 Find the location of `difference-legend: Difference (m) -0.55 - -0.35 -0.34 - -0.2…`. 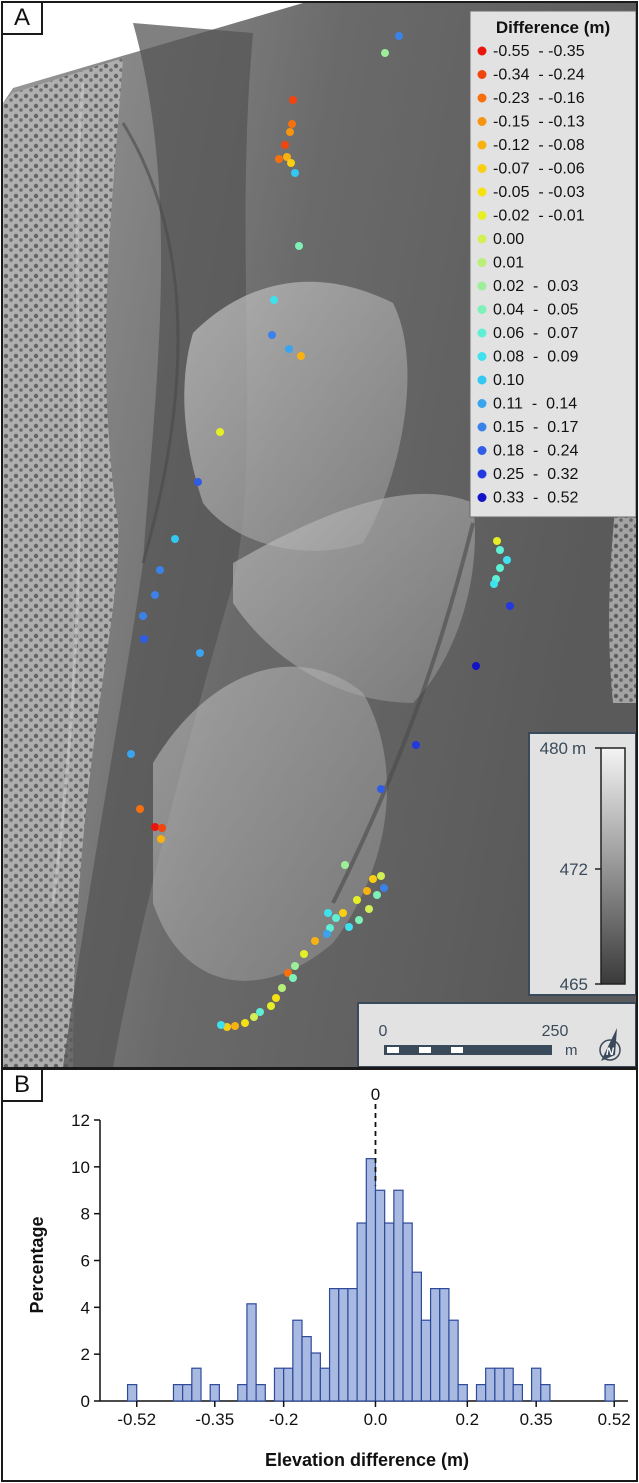

difference-legend: Difference (m) -0.55 - -0.35 -0.34 - -0.2… is located at coordinates (552, 264).